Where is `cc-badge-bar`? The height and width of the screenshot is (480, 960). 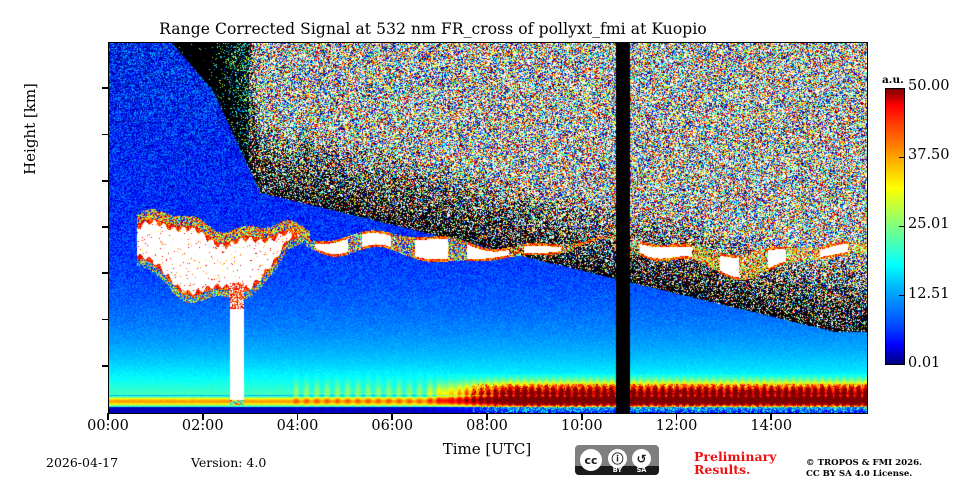 cc-badge-bar is located at coordinates (617, 470).